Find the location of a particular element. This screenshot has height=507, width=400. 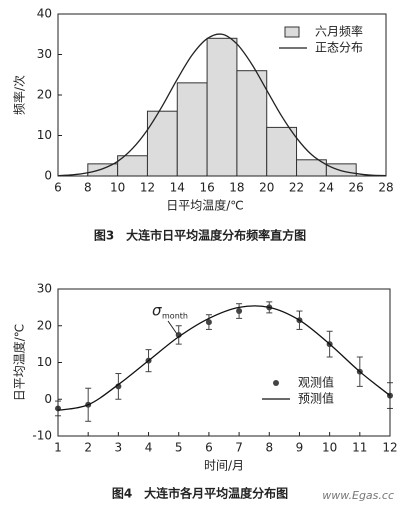

x-tick-label: 5 is located at coordinates (179, 448).